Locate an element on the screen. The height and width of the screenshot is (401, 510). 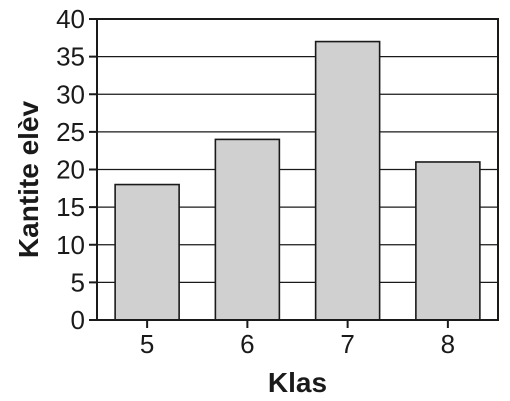
y-tick-label: 30 is located at coordinates (70, 94).